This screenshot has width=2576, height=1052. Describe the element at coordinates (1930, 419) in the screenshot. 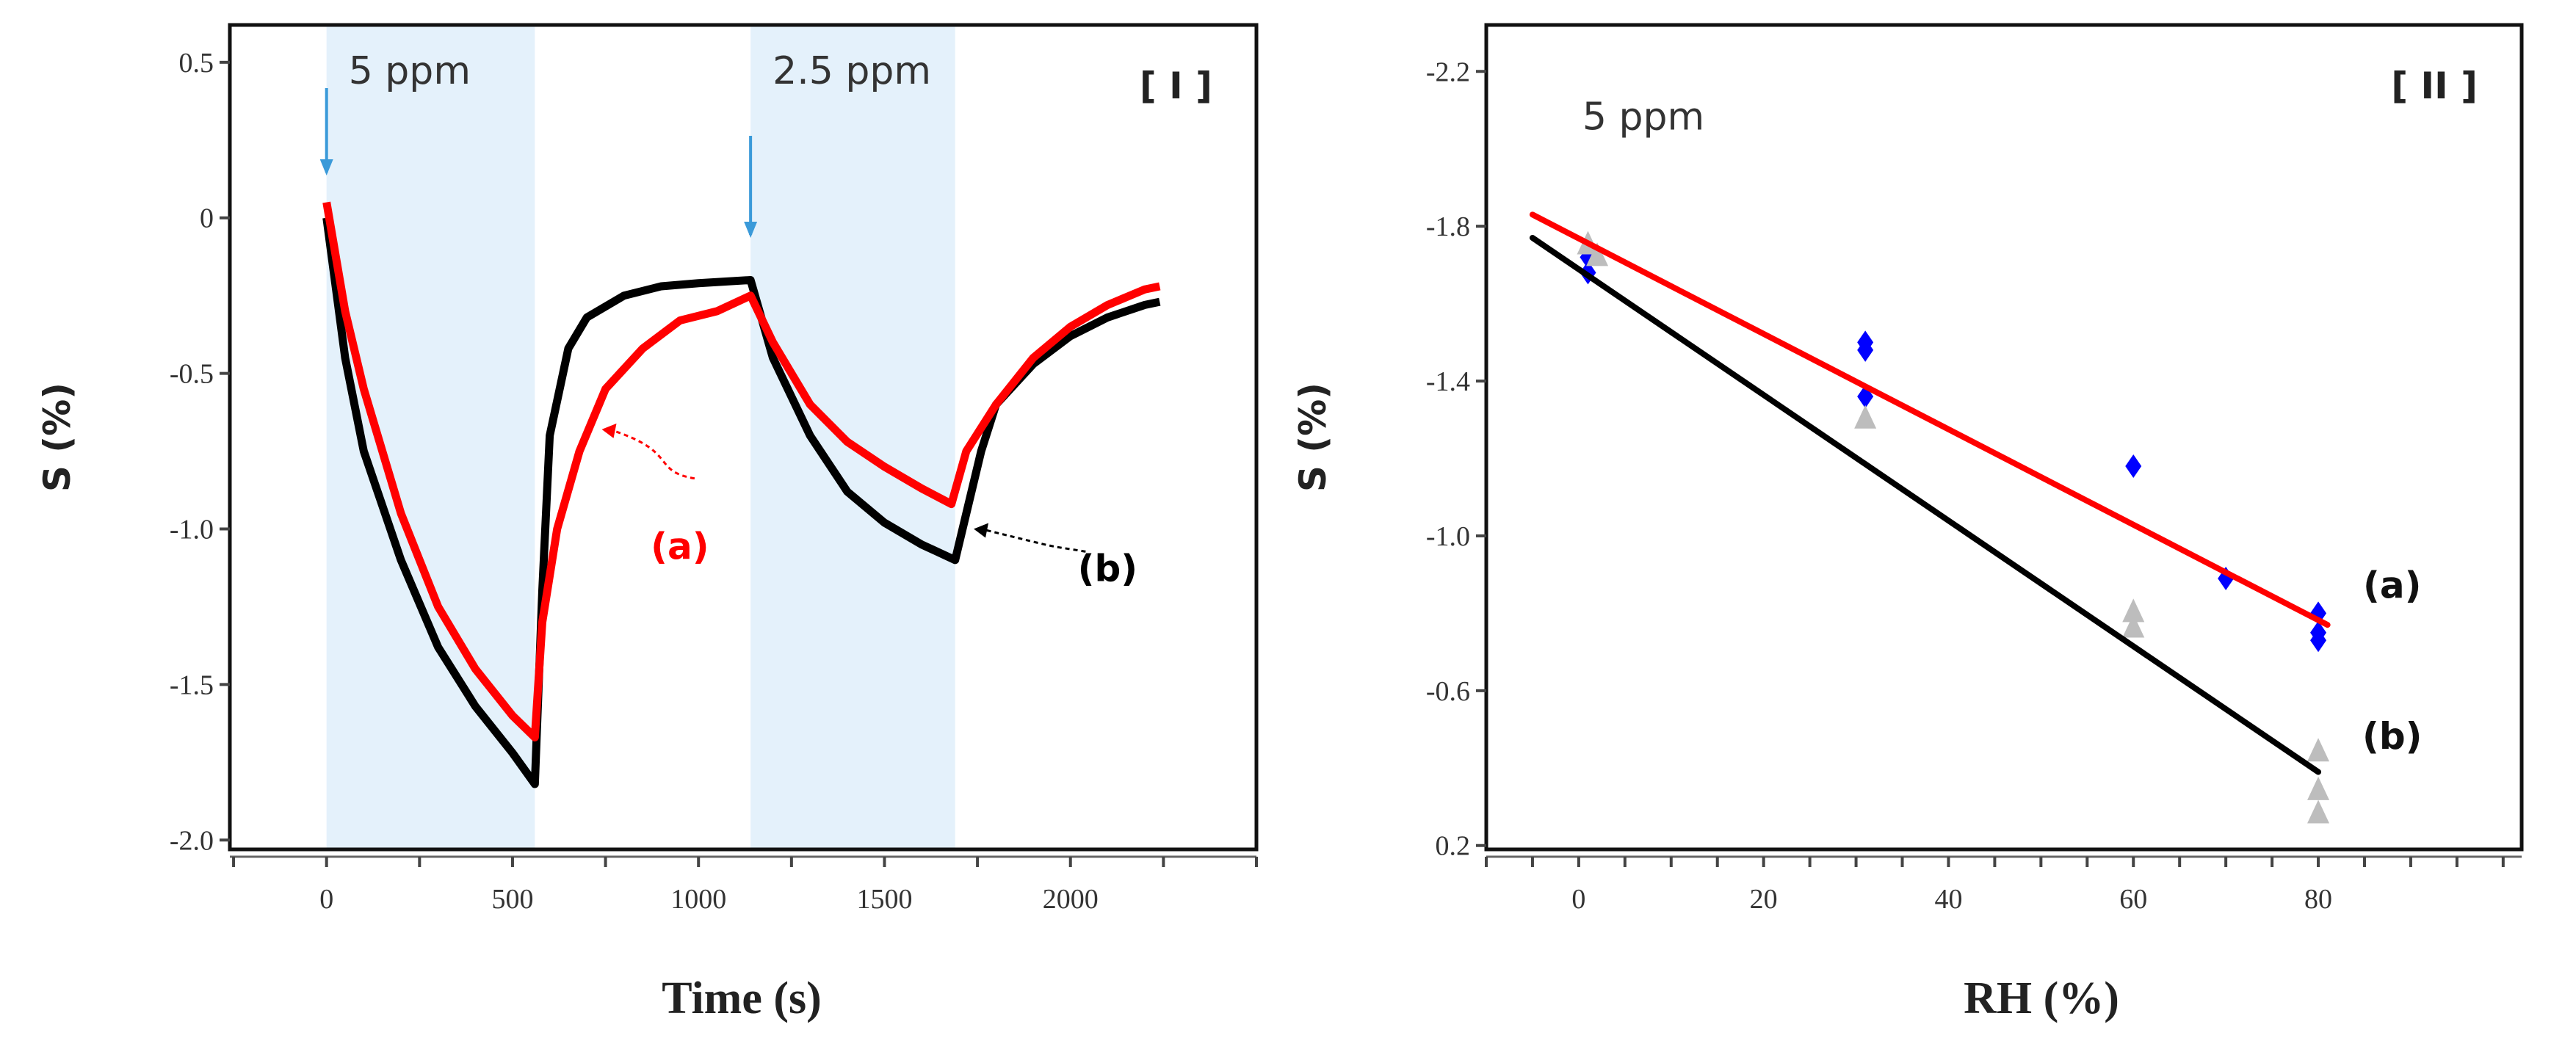

I see `fit-line-a` at that location.